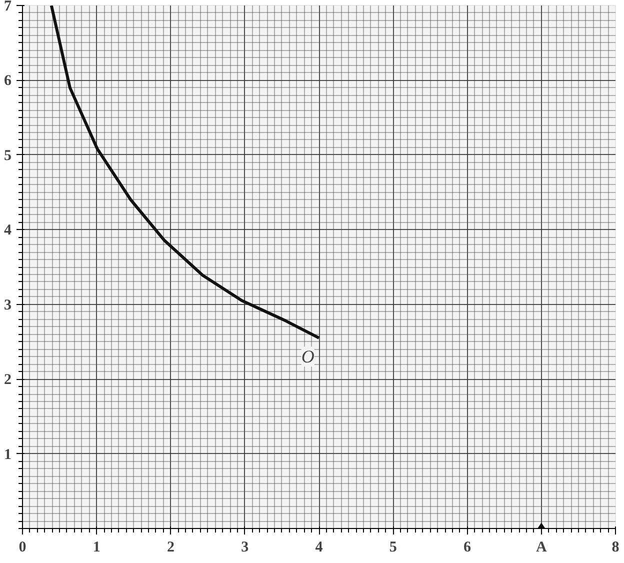  I want to click on x-tick-label: 4, so click(319, 548).